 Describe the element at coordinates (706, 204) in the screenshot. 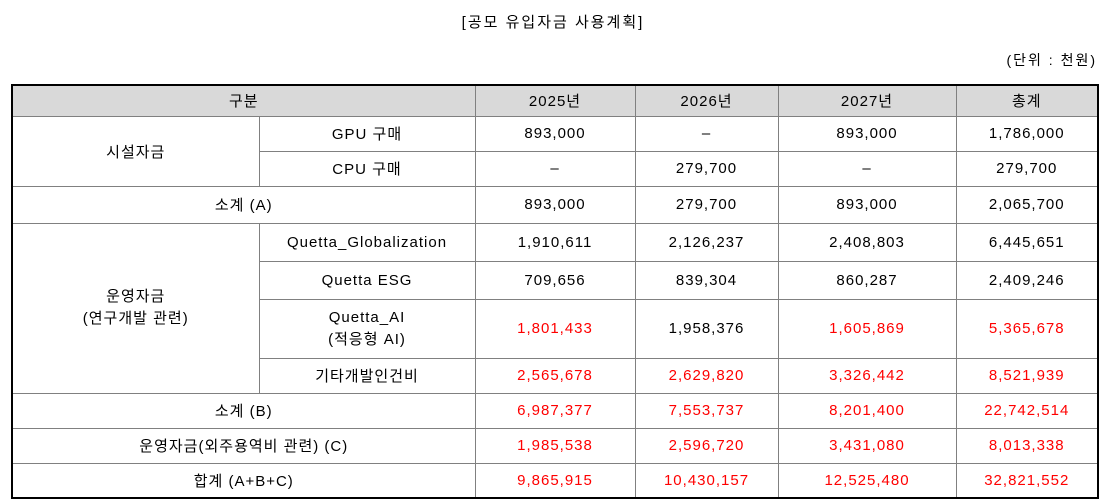

I see `cell-subtotal-a-2026: 279,700` at that location.